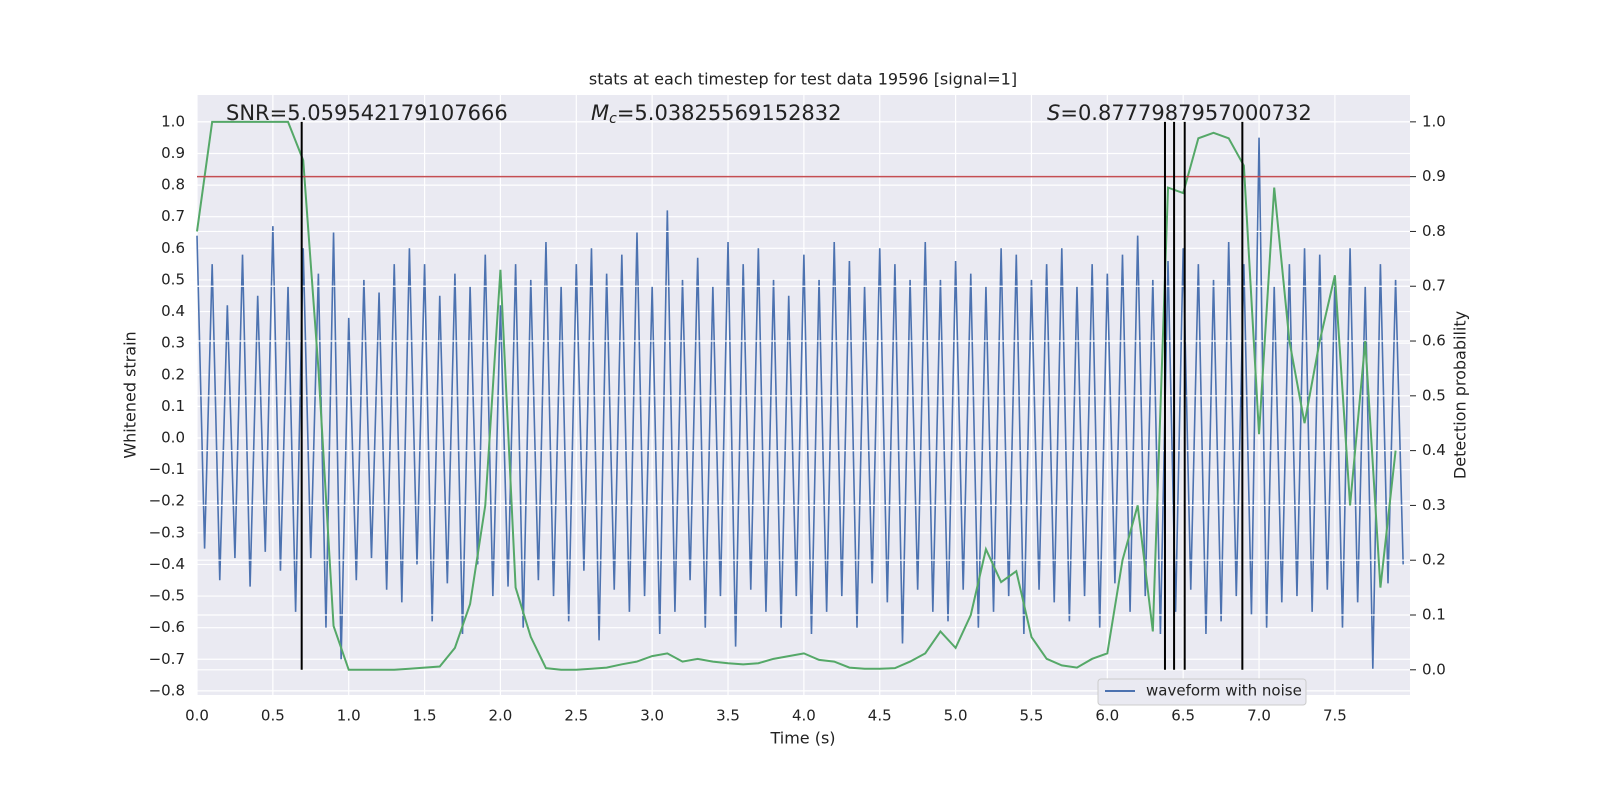  What do you see at coordinates (1434, 560) in the screenshot?
I see `y2-tick-label: 0.2` at bounding box center [1434, 560].